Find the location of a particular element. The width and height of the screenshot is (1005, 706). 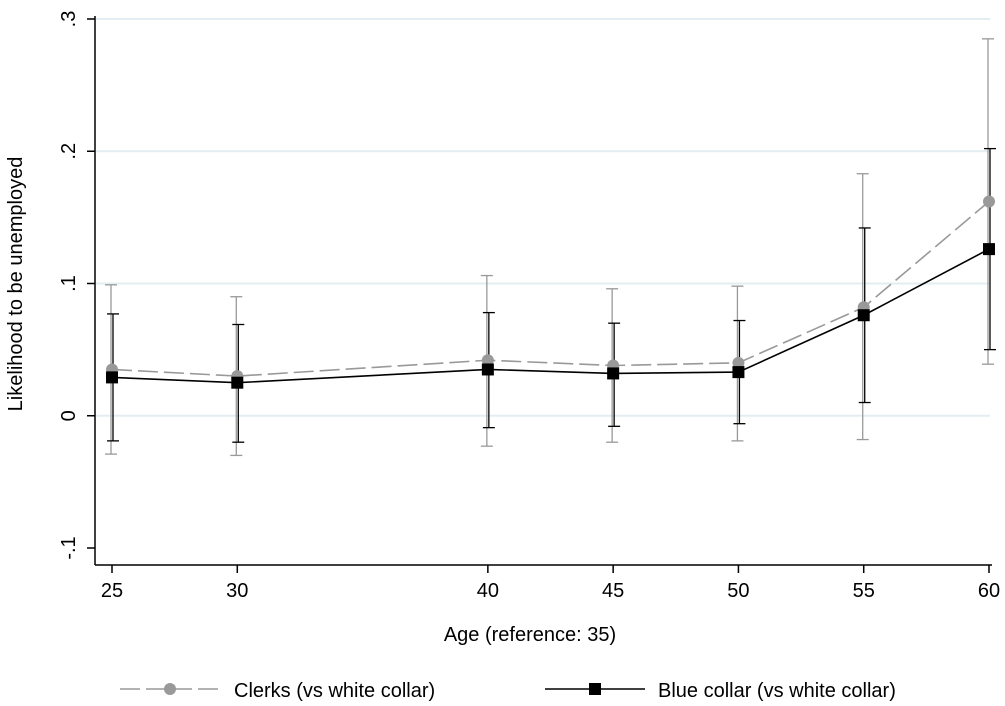

x-tick-label: 45 is located at coordinates (613, 591).